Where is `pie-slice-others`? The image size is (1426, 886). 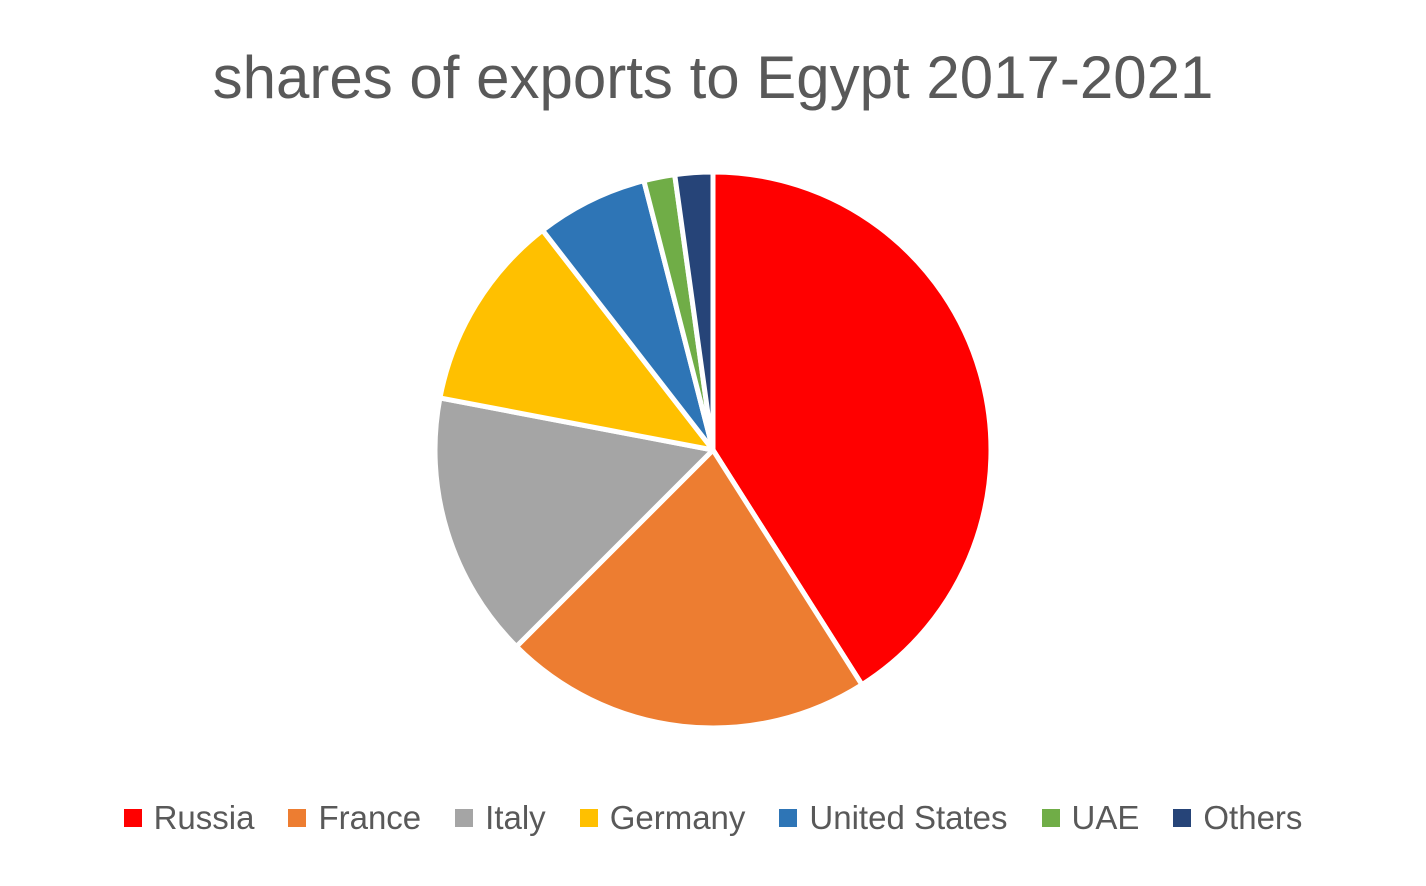 pie-slice-others is located at coordinates (694, 311).